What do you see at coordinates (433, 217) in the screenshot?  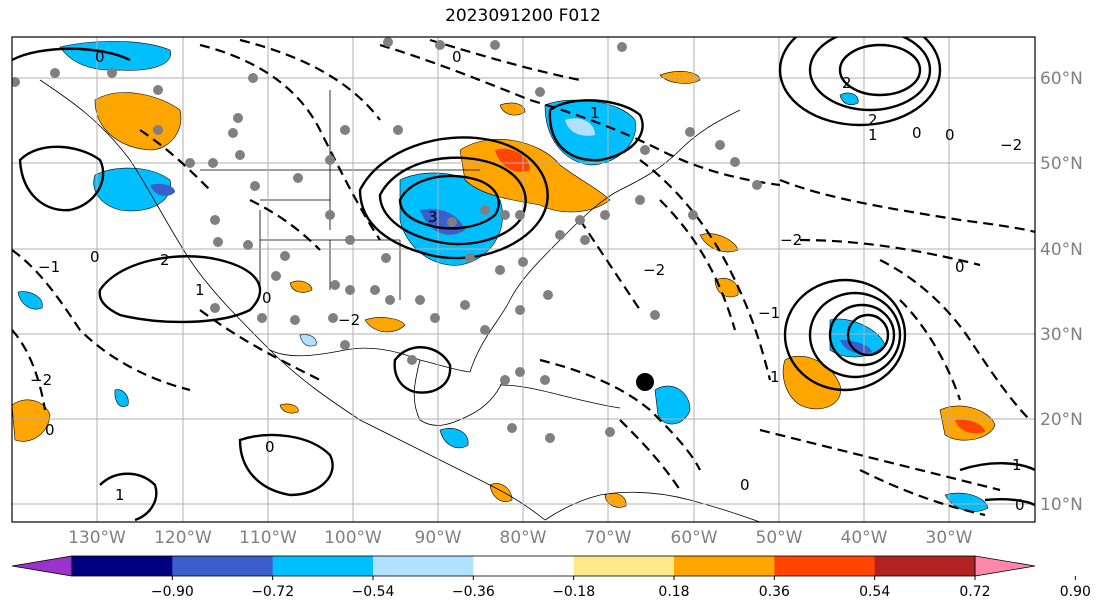 I see `contour-label-3: 3` at bounding box center [433, 217].